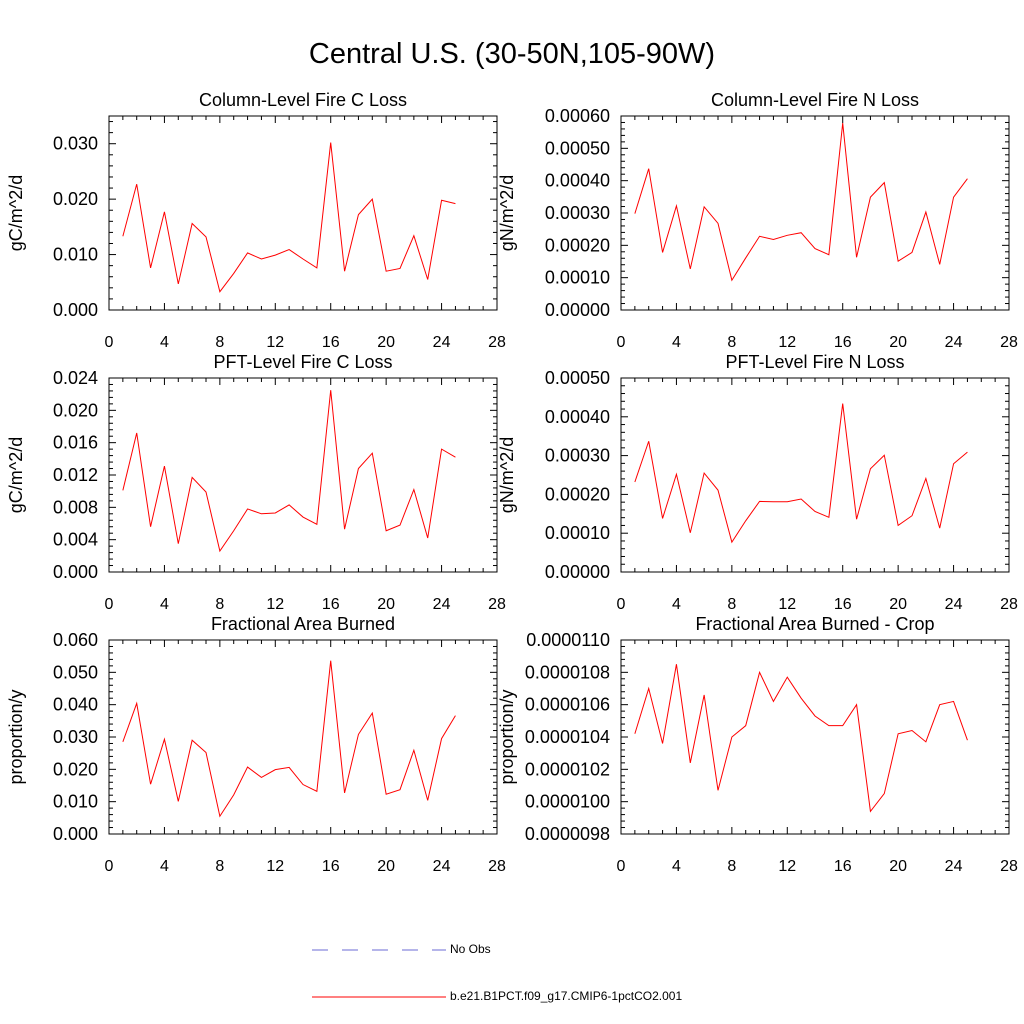  I want to click on y-tick-label: 0.004, so click(75, 540).